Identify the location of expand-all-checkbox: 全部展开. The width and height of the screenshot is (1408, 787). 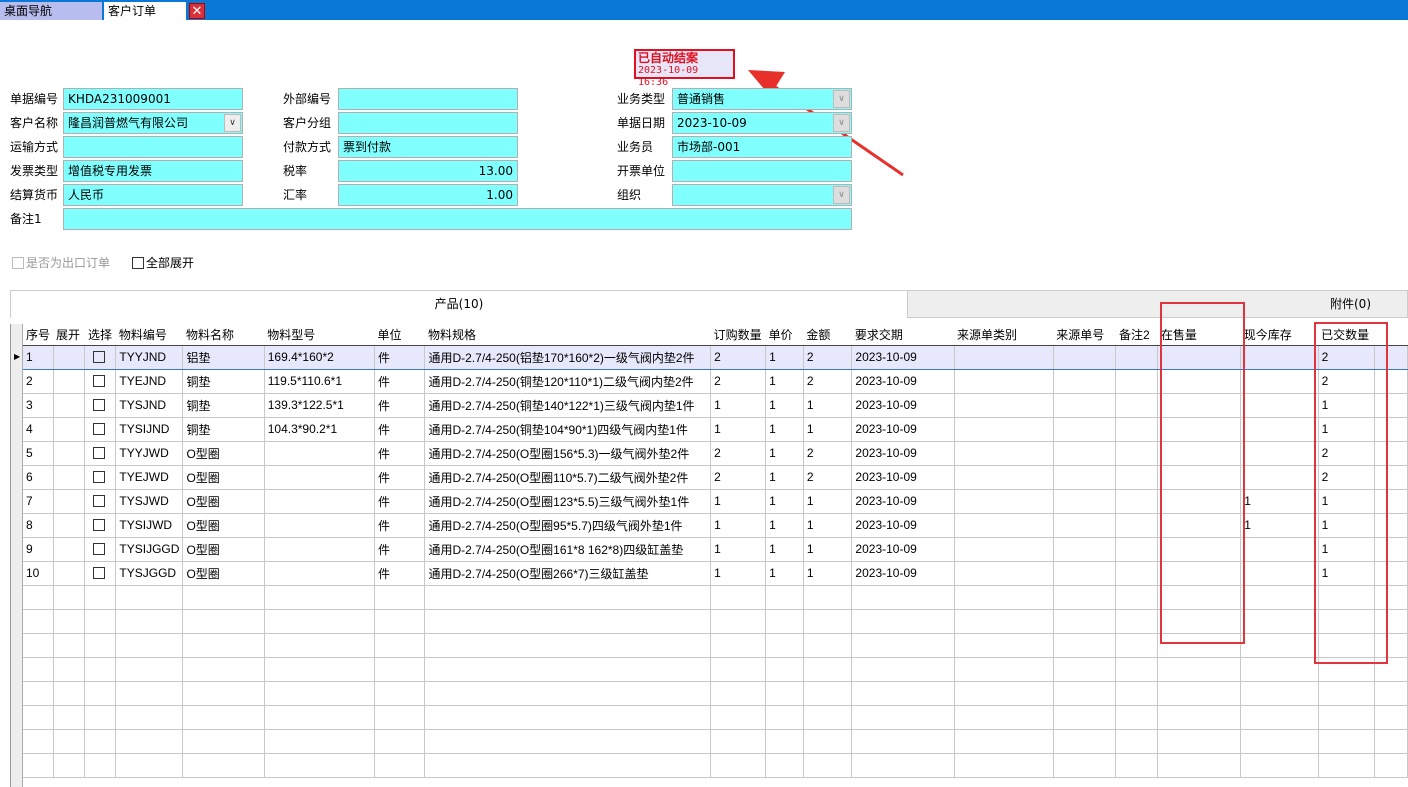
(163, 263).